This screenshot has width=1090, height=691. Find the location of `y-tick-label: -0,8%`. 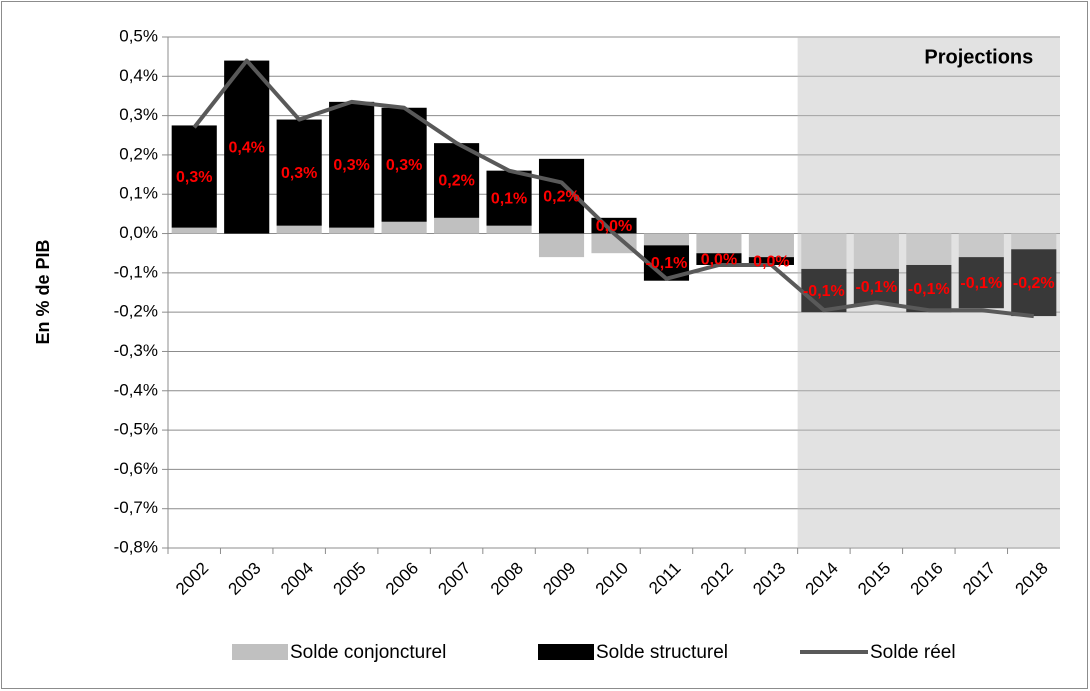

y-tick-label: -0,8% is located at coordinates (136, 546).